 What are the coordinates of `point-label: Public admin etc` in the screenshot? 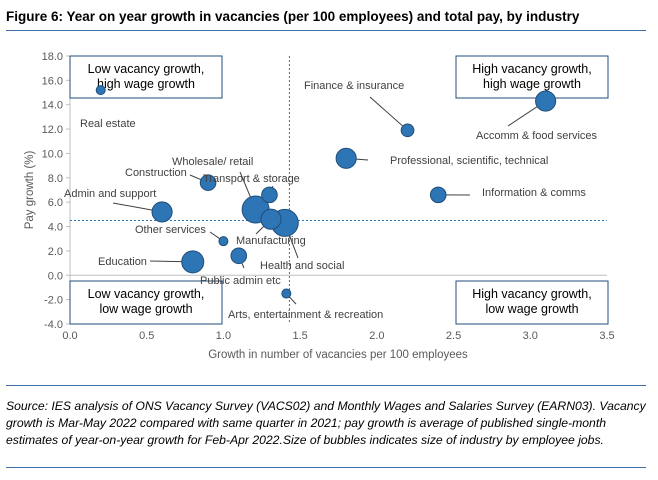 It's located at (240, 281).